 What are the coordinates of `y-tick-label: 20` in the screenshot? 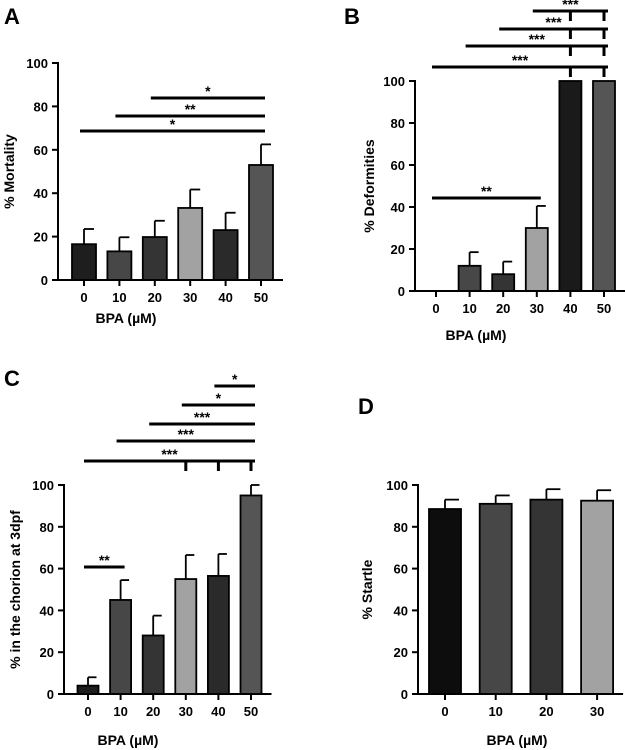 It's located at (401, 652).